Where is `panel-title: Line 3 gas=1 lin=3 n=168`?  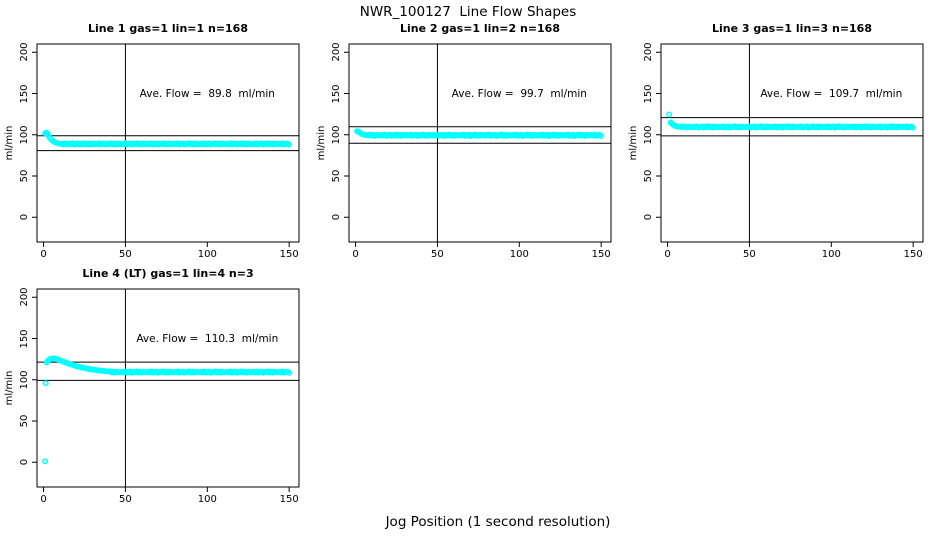
panel-title: Line 3 gas=1 lin=3 n=168 is located at coordinates (791, 28).